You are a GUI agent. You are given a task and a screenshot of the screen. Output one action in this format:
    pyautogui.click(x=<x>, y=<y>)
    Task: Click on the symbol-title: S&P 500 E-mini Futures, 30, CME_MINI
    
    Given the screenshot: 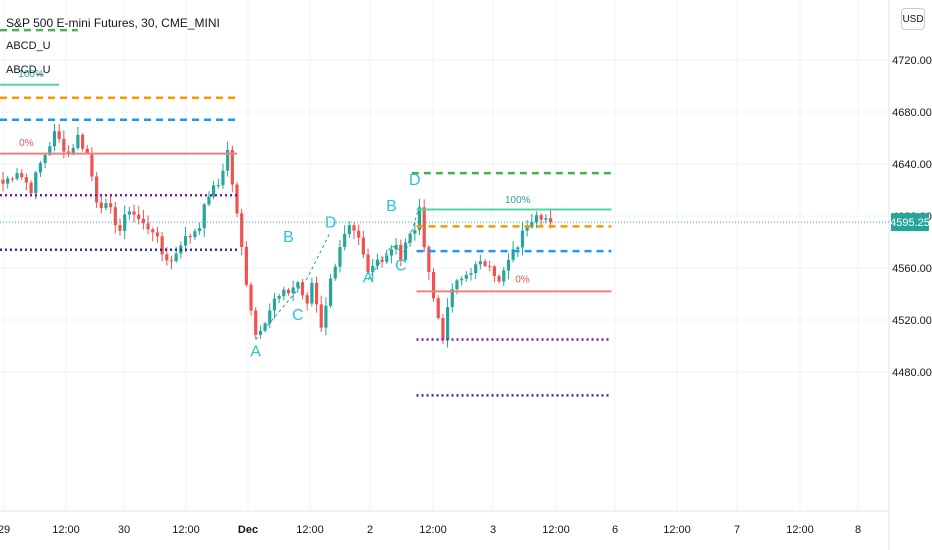 What is the action you would take?
    pyautogui.click(x=113, y=23)
    